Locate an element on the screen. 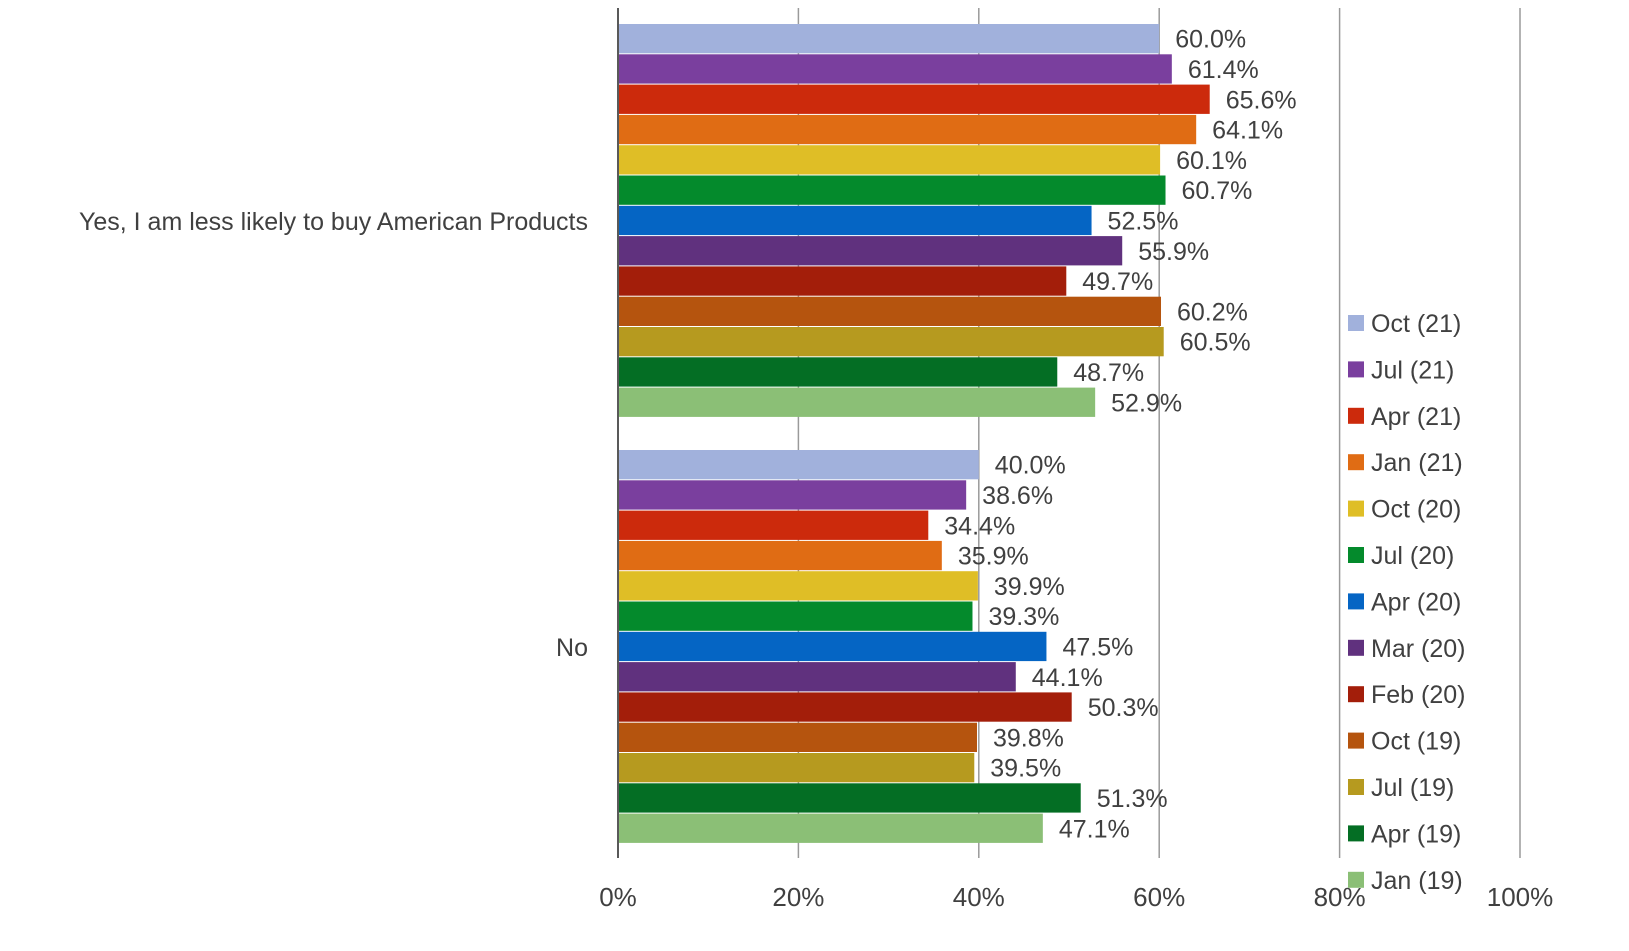 The width and height of the screenshot is (1629, 951). data-label: 49.7% is located at coordinates (1117, 282).